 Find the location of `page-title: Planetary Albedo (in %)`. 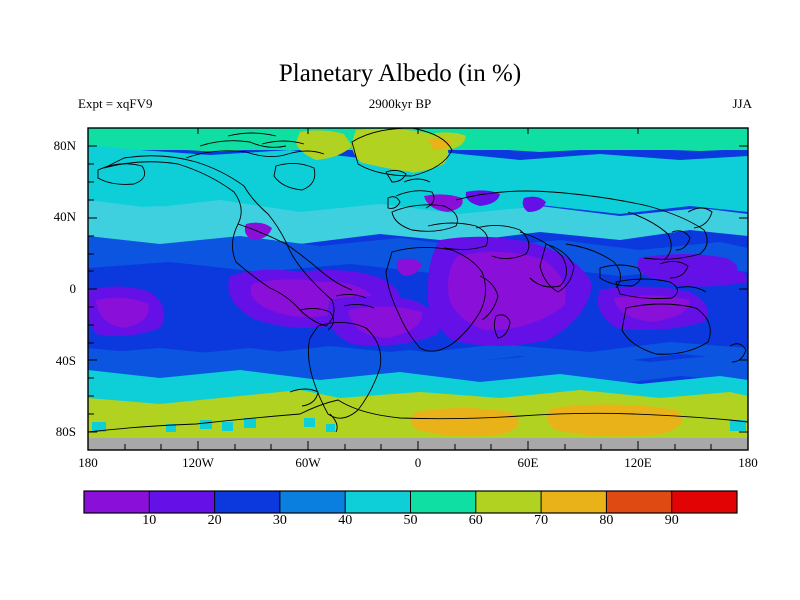

page-title: Planetary Albedo (in %) is located at coordinates (400, 73).